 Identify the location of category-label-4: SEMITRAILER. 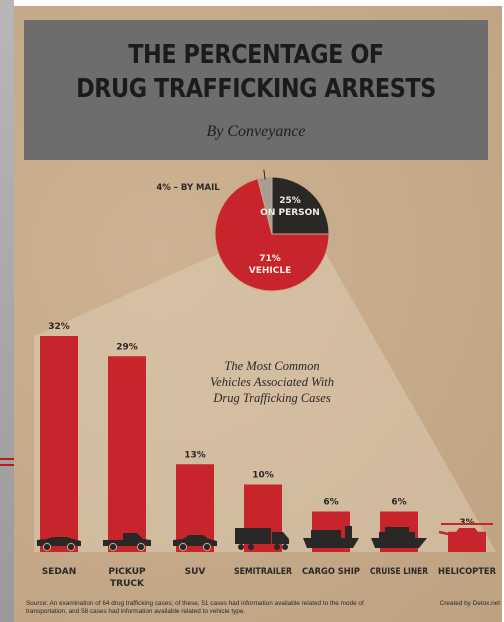
(263, 572).